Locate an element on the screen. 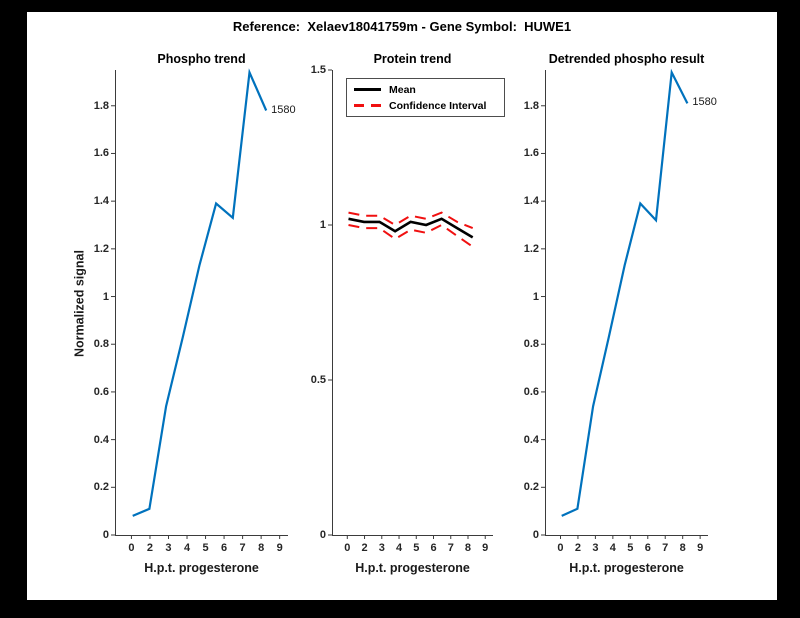  plot-title: Detrended phospho result is located at coordinates (626, 59).